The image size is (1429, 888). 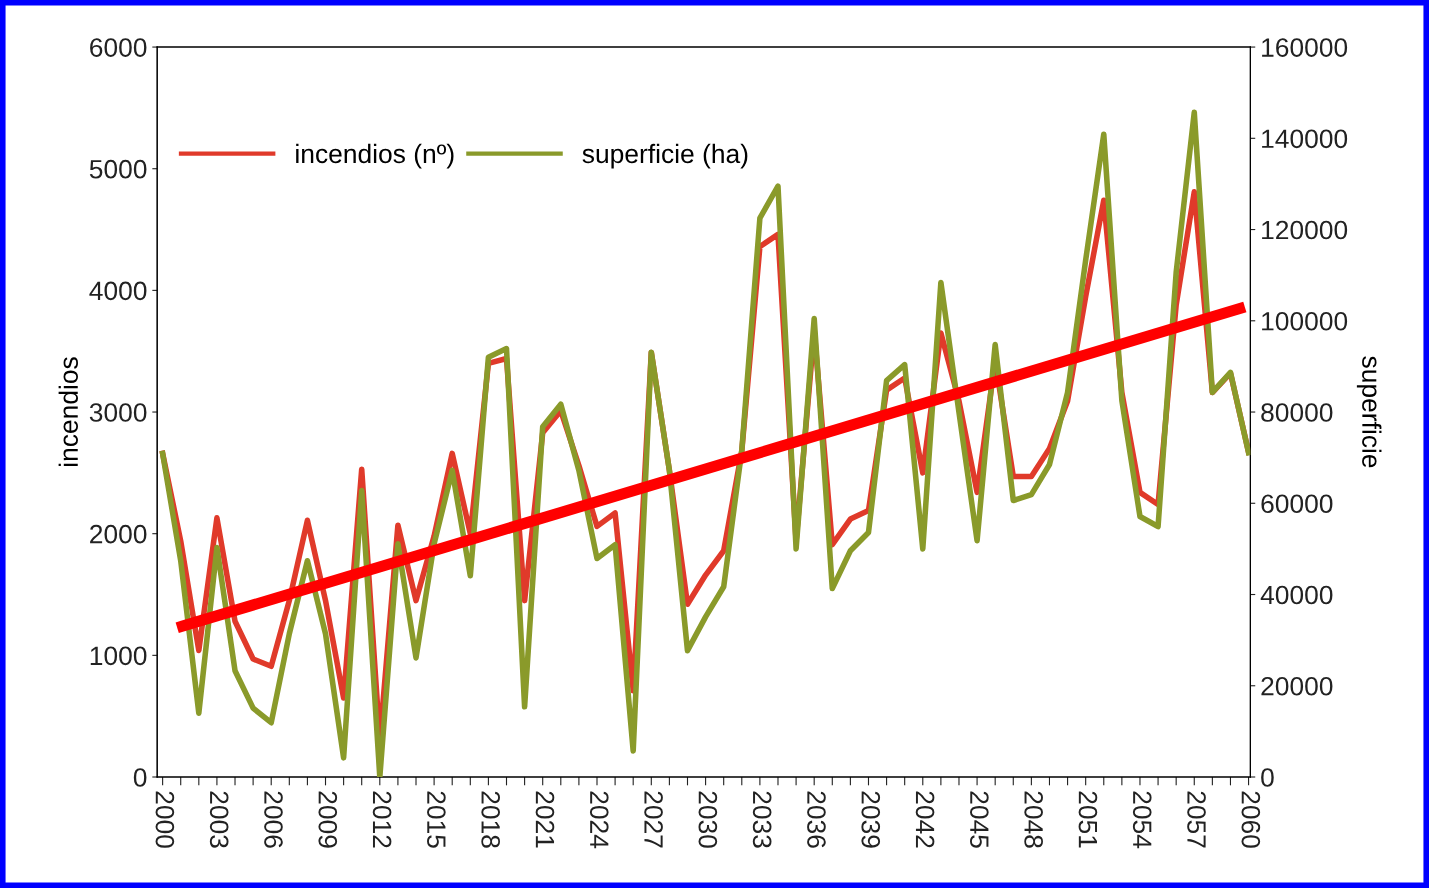 What do you see at coordinates (118, 534) in the screenshot?
I see `y-tick-label: 2000` at bounding box center [118, 534].